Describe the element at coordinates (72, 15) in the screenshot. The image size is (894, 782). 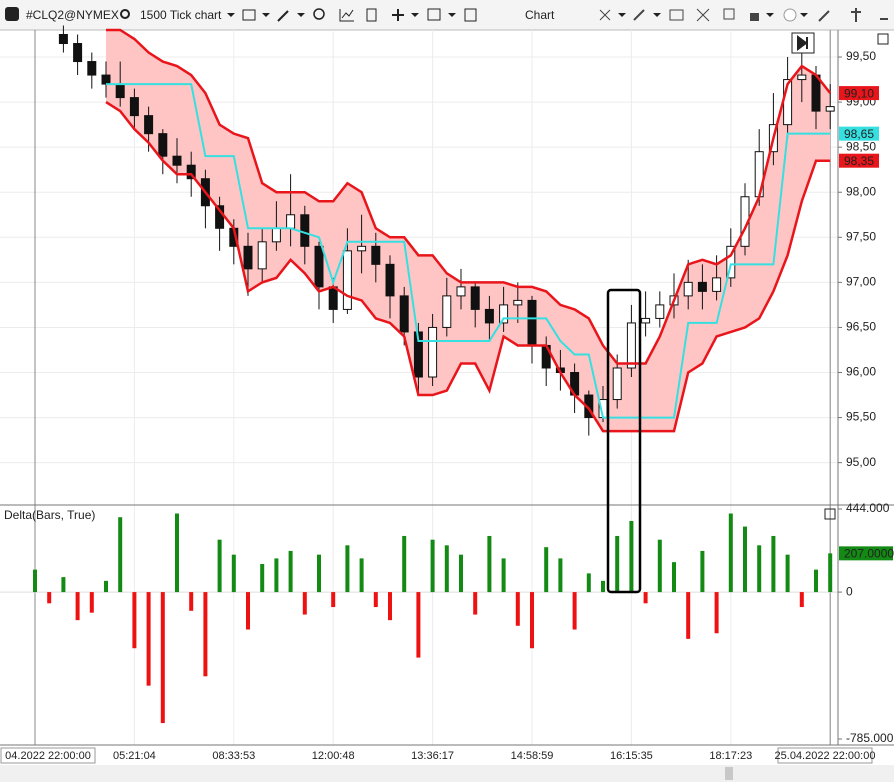
I see `symbol: #CLQ2@NYMEX` at that location.